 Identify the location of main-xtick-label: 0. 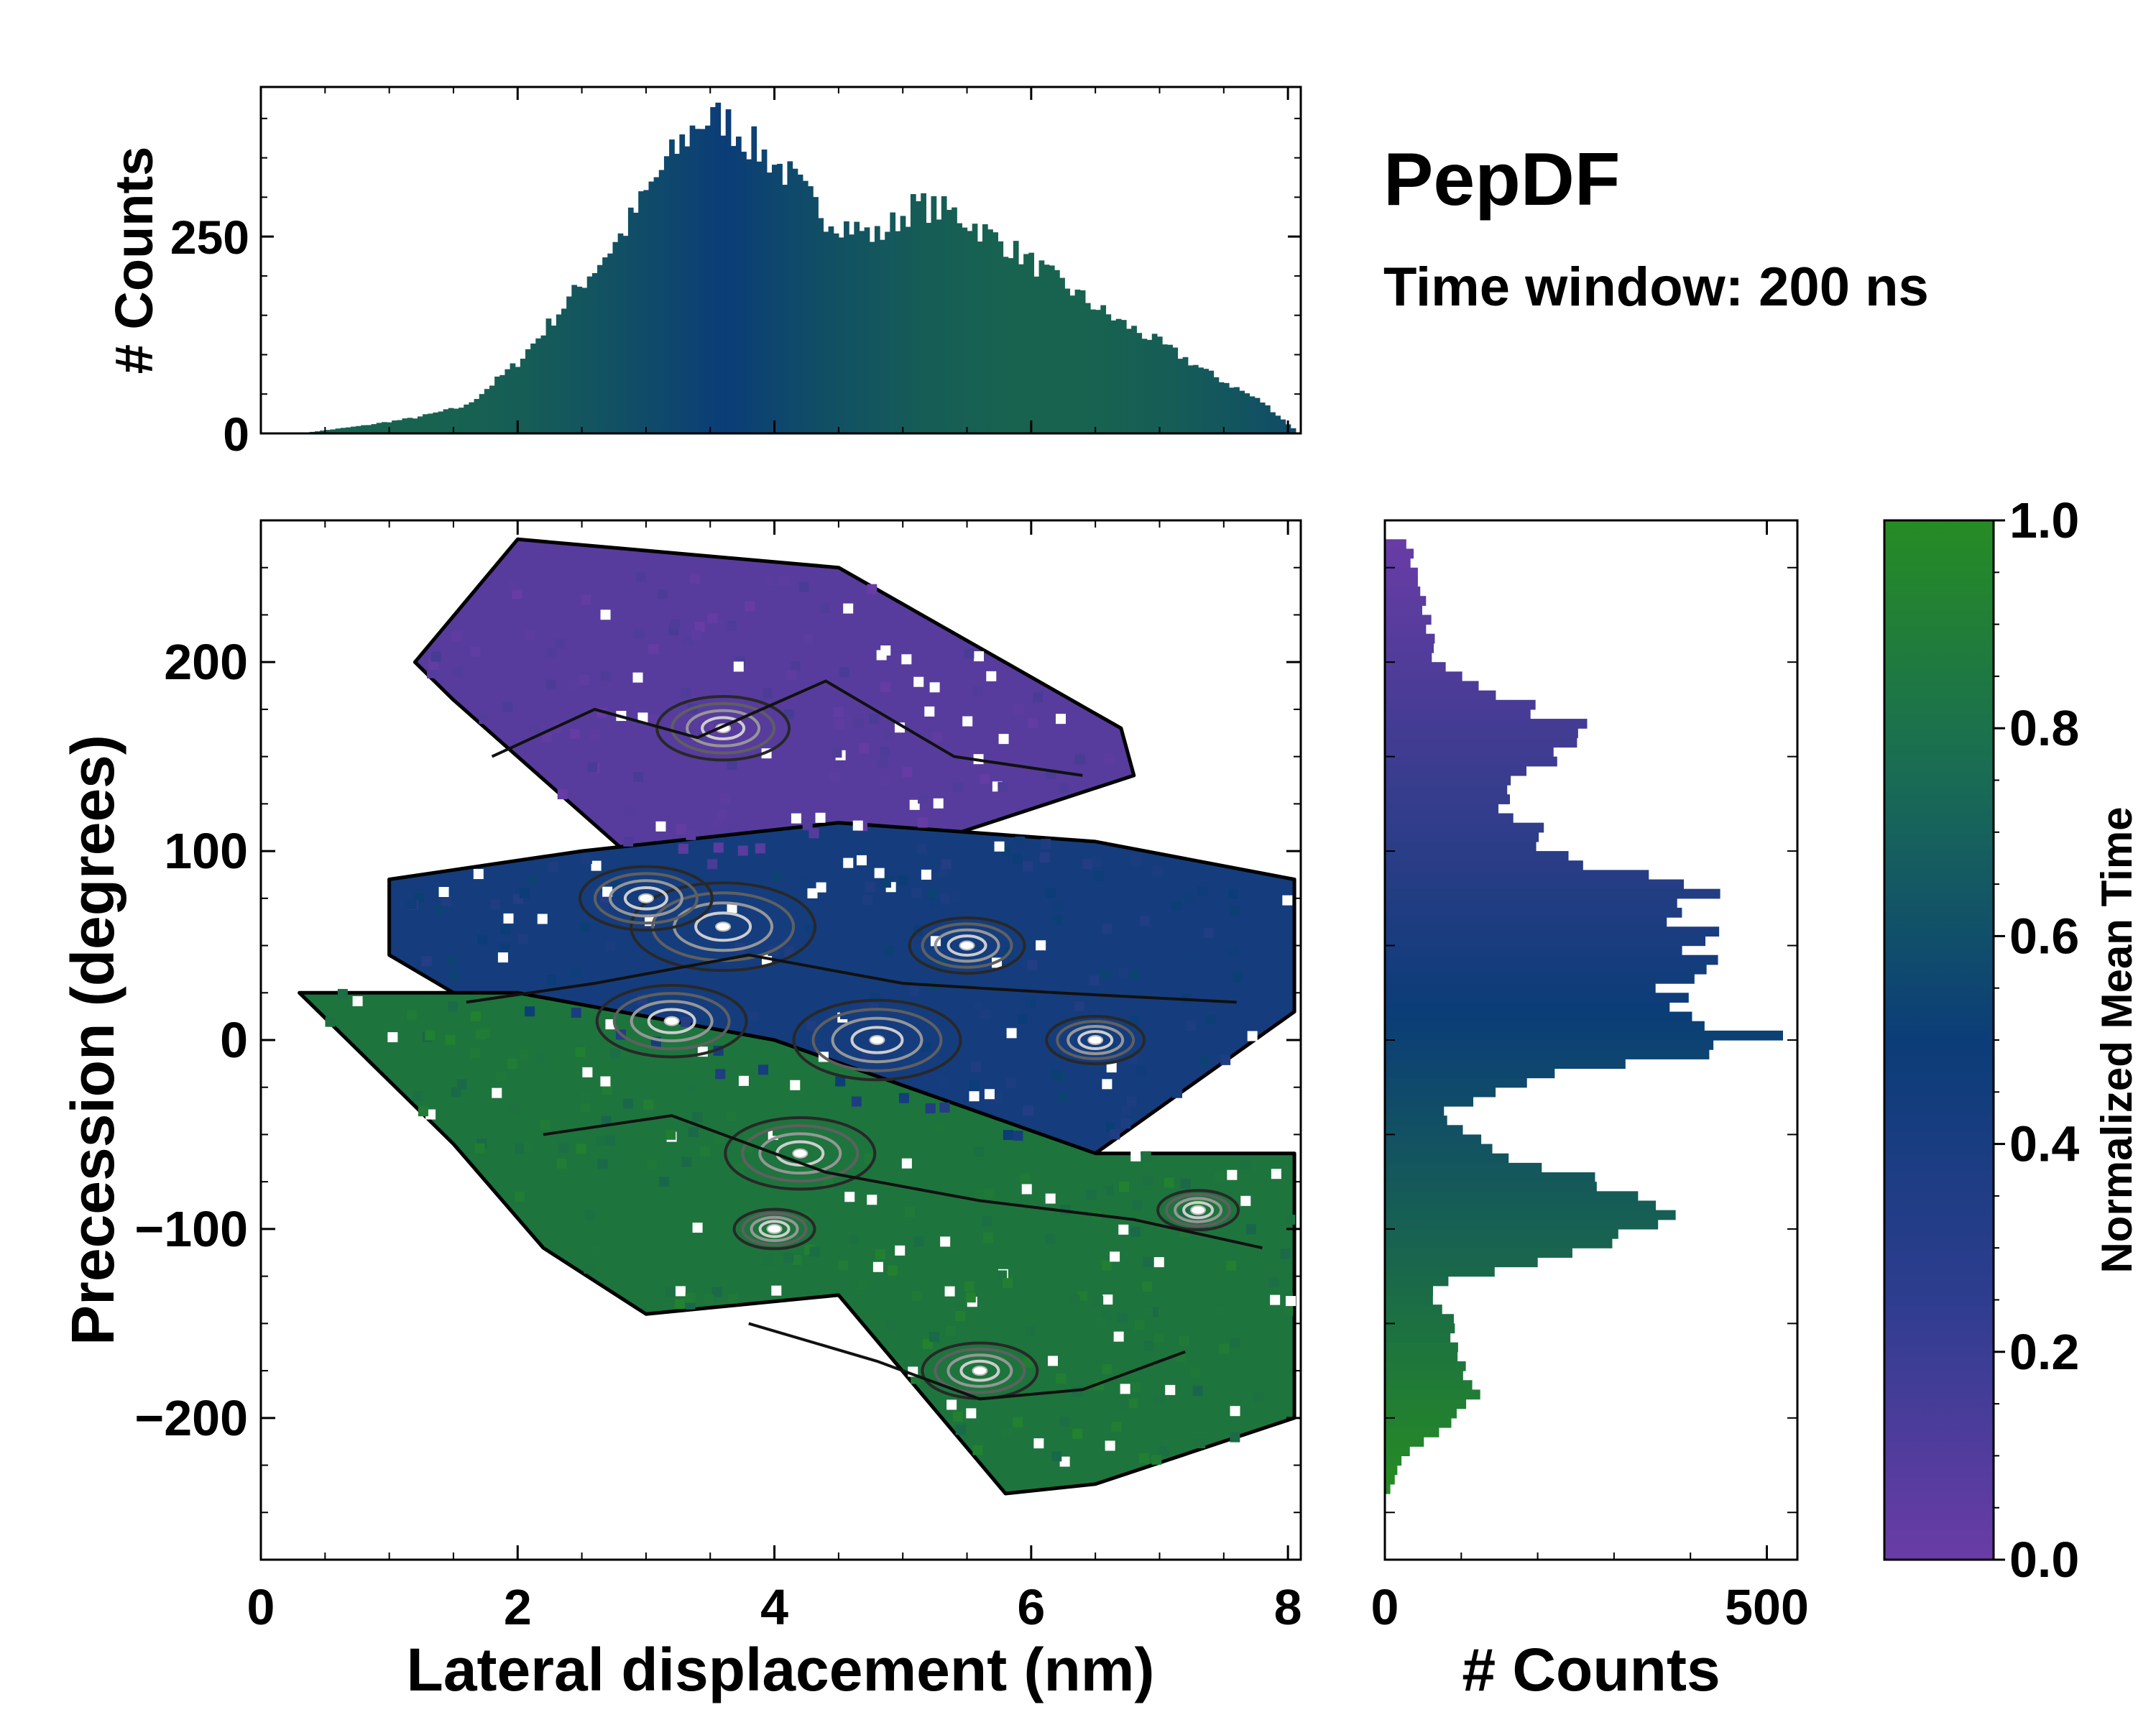
(261, 1607).